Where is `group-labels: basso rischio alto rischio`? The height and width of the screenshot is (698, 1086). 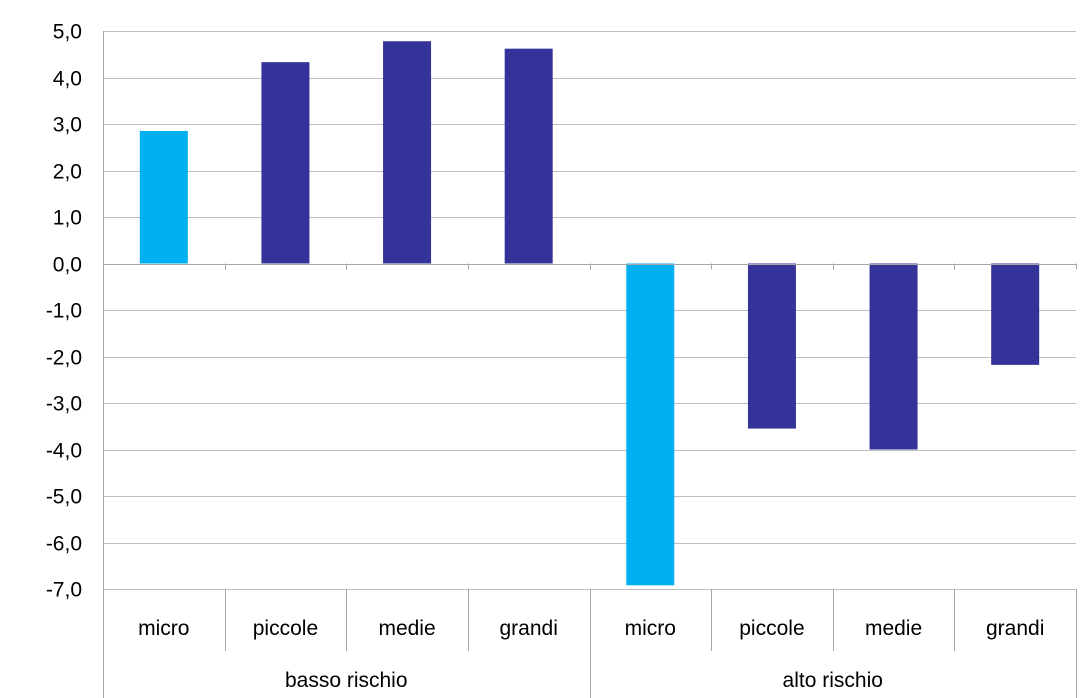 group-labels: basso rischio alto rischio is located at coordinates (584, 680).